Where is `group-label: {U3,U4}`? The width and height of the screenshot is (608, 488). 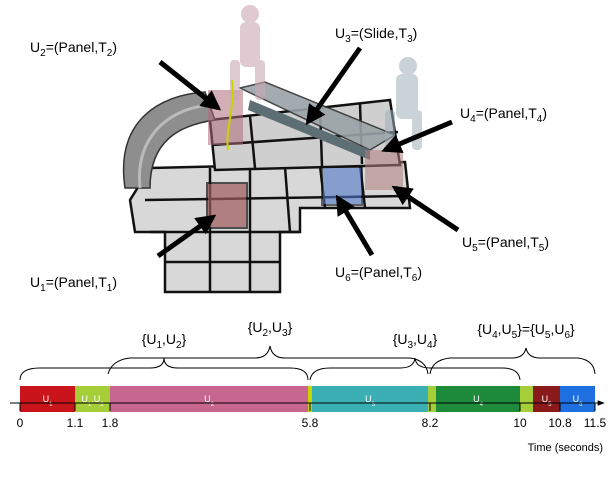 group-label: {U3,U4} is located at coordinates (415, 341).